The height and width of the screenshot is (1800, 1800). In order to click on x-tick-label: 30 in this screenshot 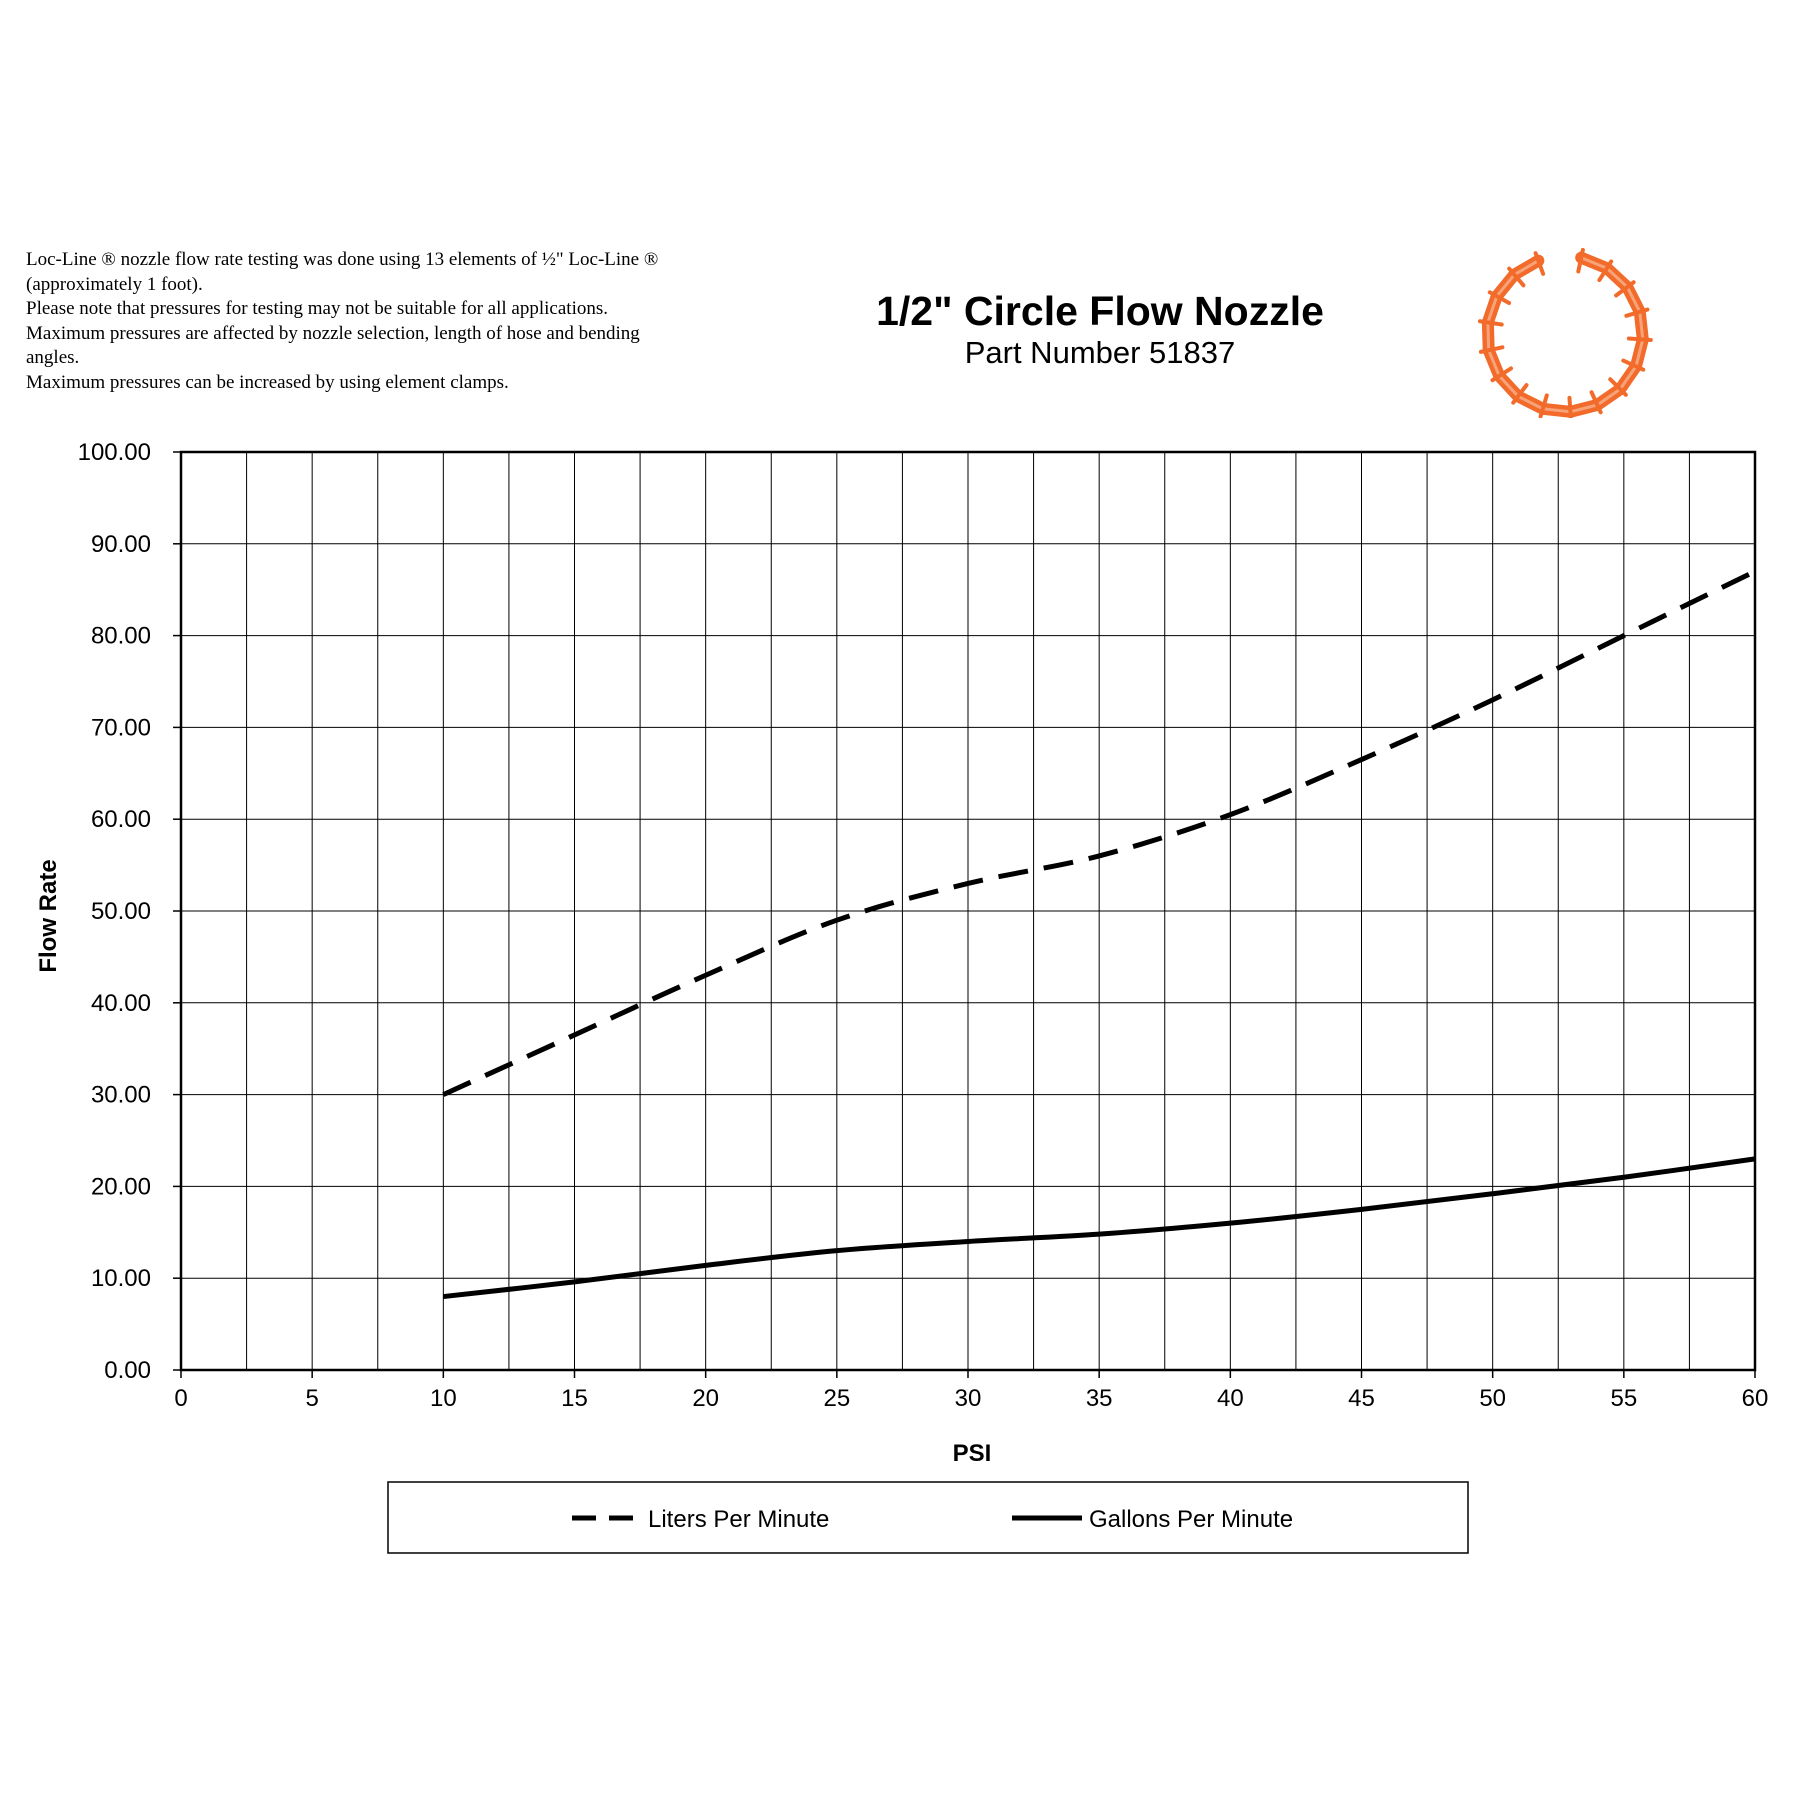, I will do `click(968, 1398)`.